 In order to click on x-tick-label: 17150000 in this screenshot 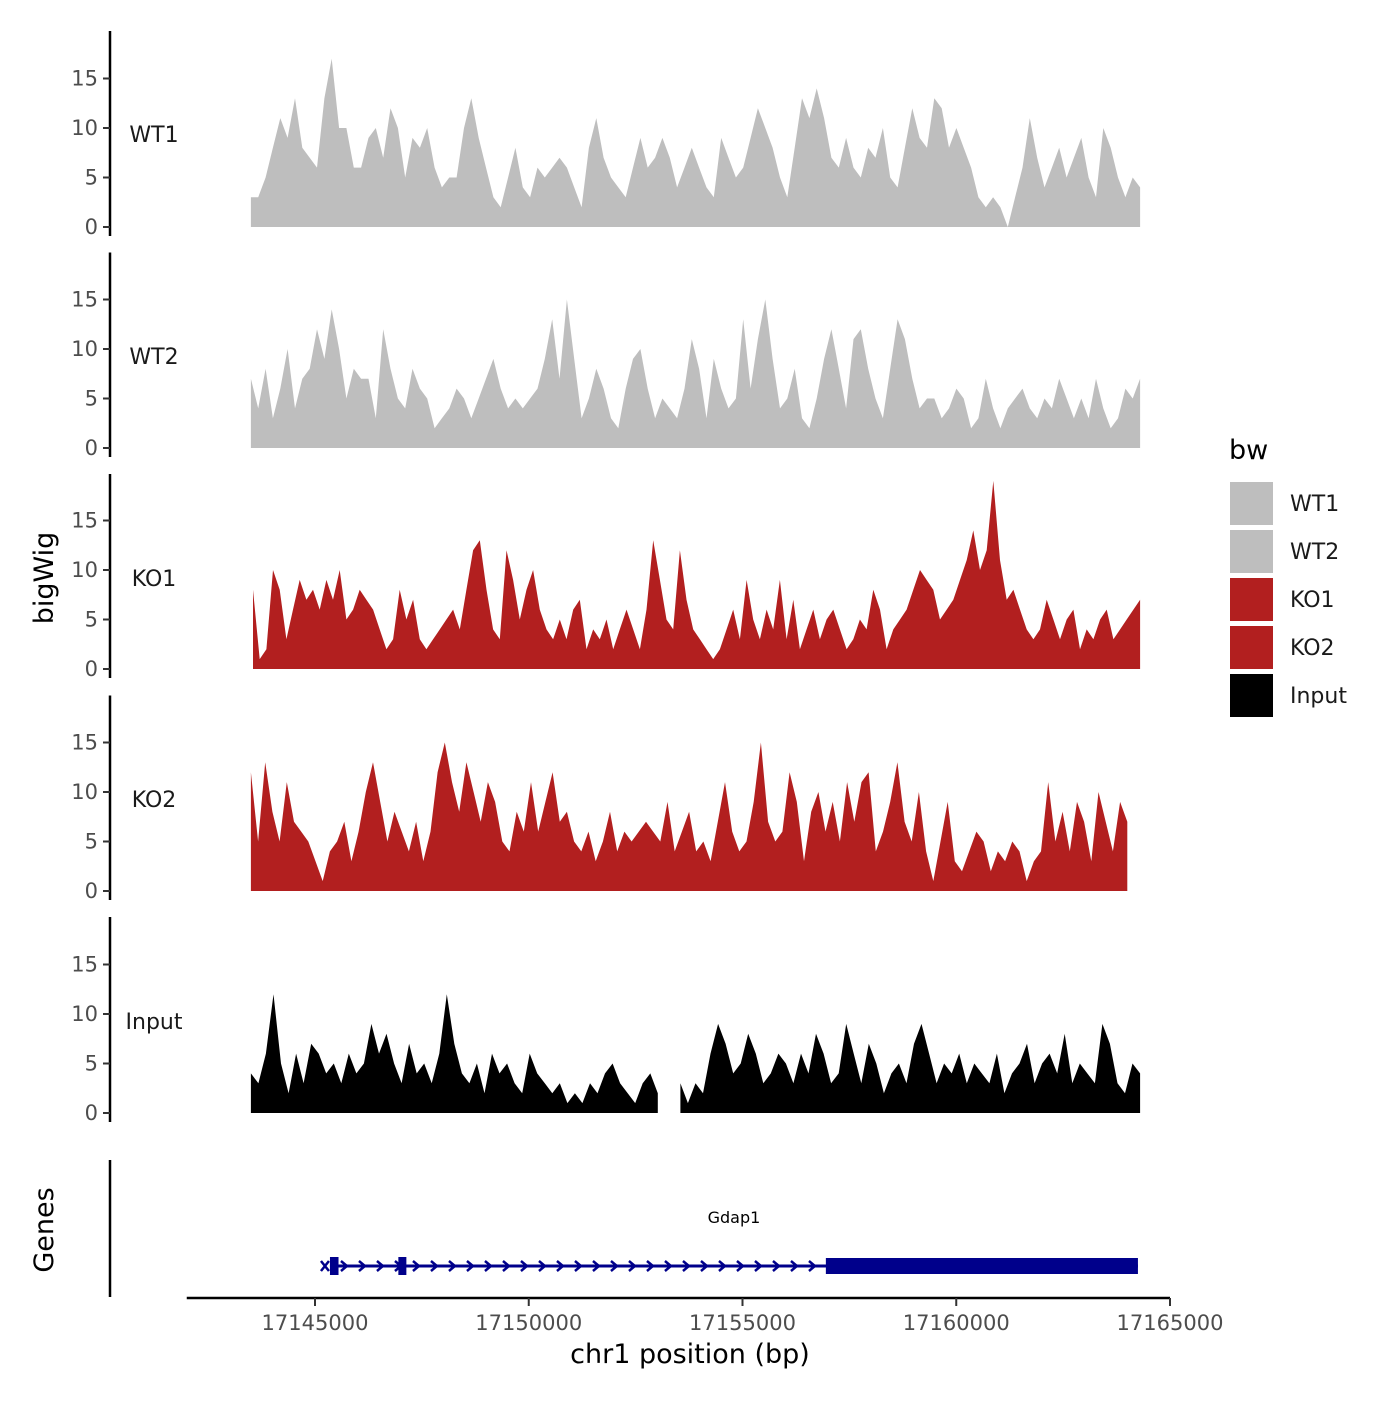, I will do `click(528, 1323)`.